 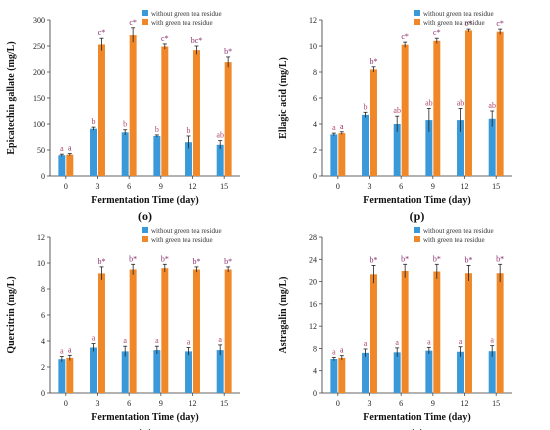 I want to click on y-tick-label: 200, so click(x=39, y=72).